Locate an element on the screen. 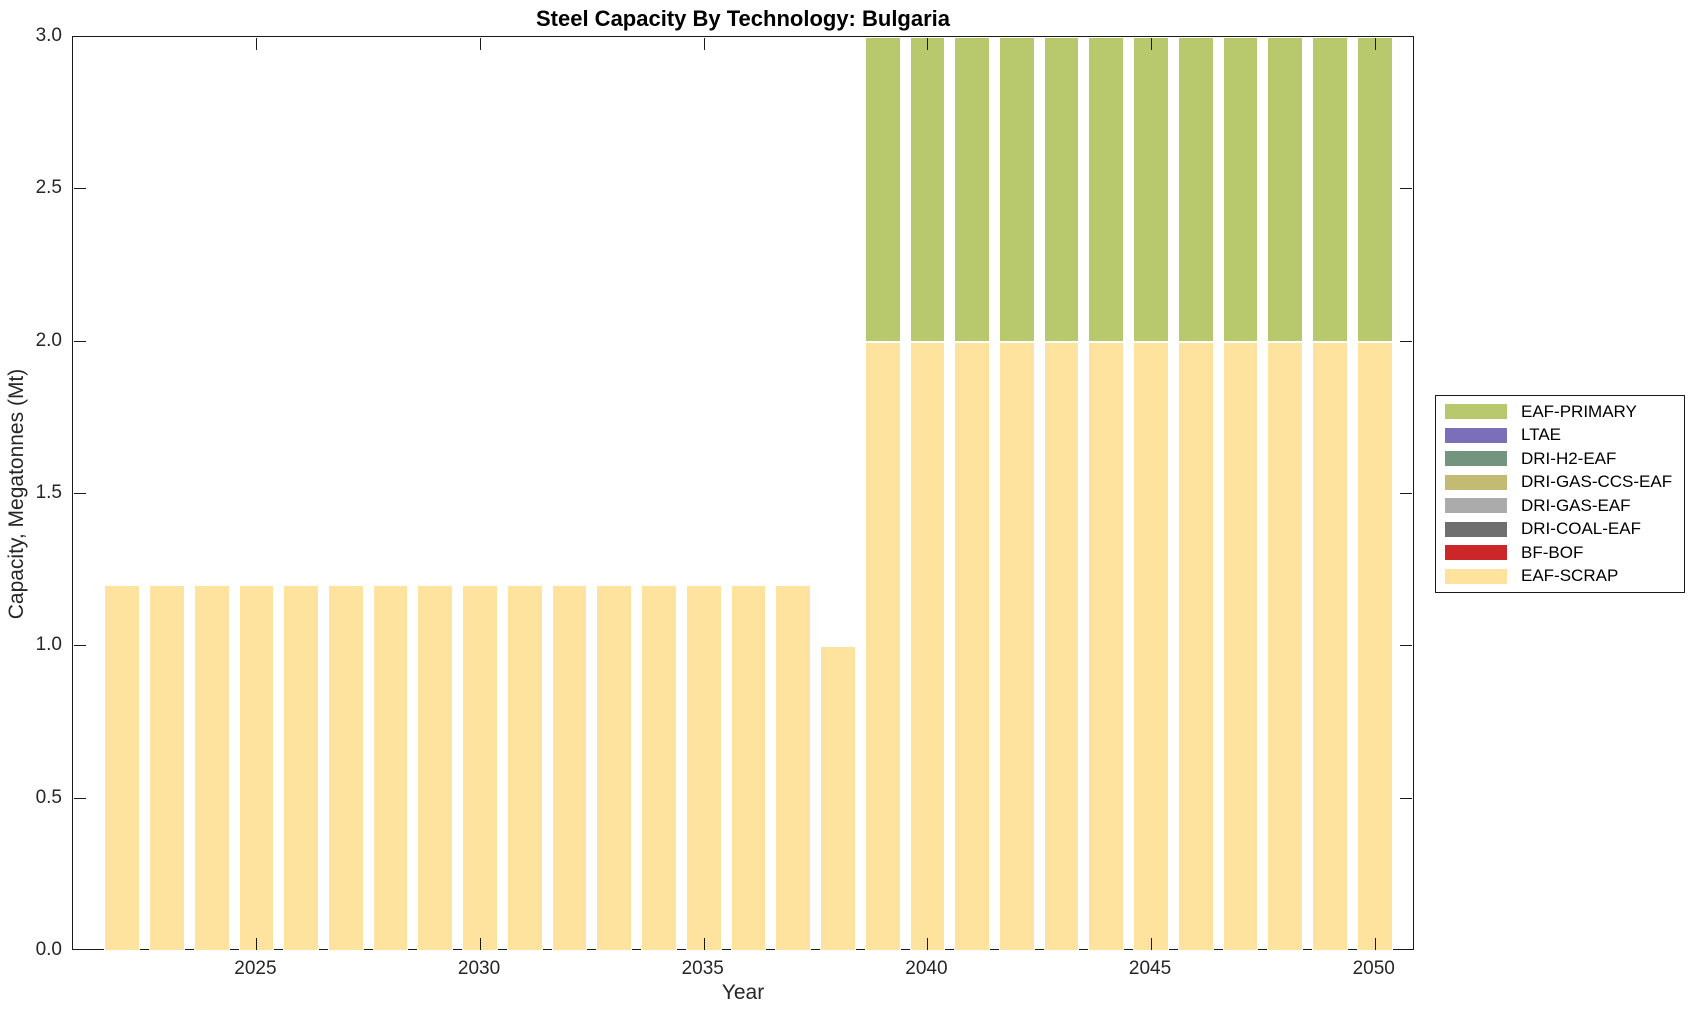 This screenshot has width=1696, height=1021. legend-row-eaf-primary: EAF-PRIMARY is located at coordinates (1564, 412).